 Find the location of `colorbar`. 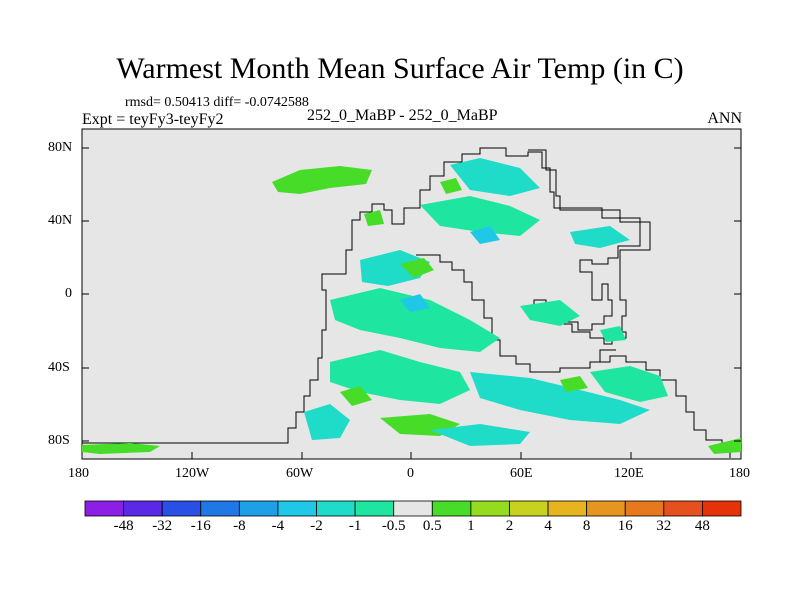

colorbar is located at coordinates (413, 508).